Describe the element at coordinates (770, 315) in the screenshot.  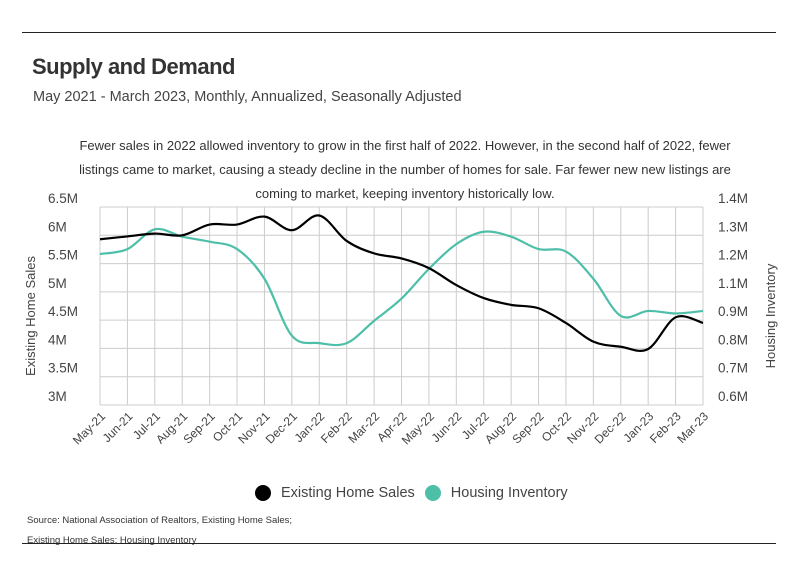
I see `y-axis-right-title: Housing Inventory` at that location.